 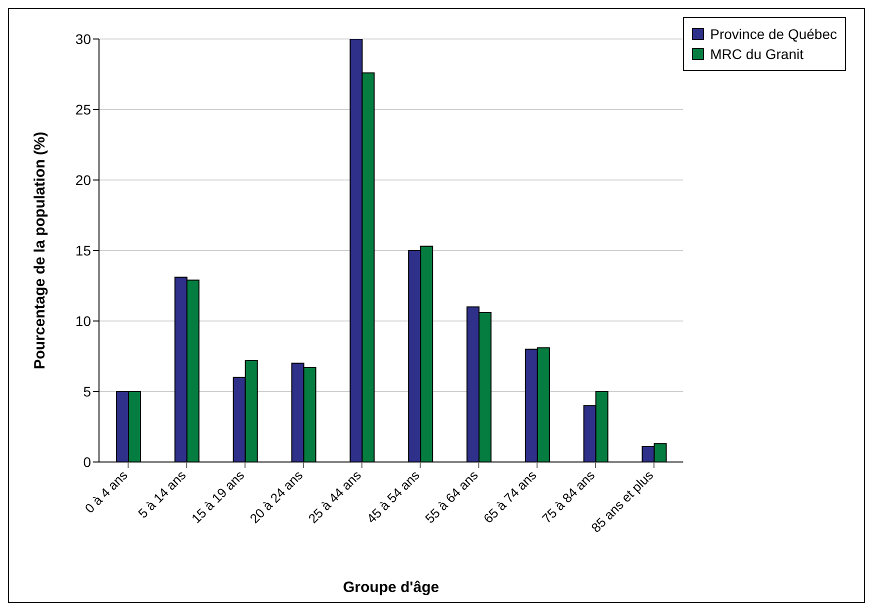 I want to click on x-tick-label: 15 à 19 ans, so click(x=218, y=496).